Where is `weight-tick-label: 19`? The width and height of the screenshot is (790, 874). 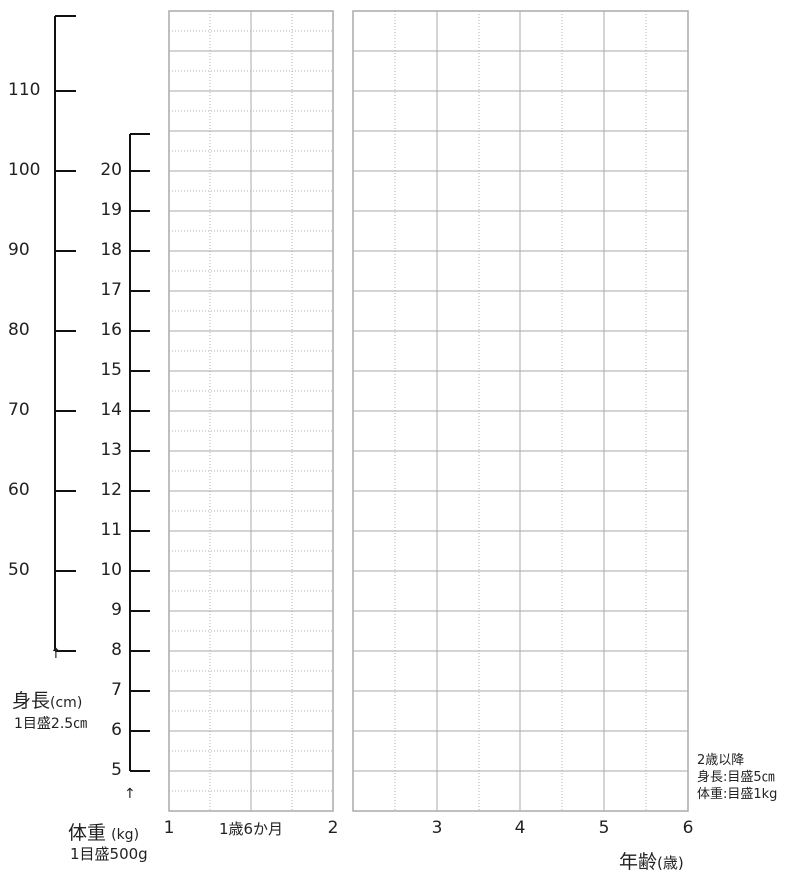 weight-tick-label: 19 is located at coordinates (111, 210).